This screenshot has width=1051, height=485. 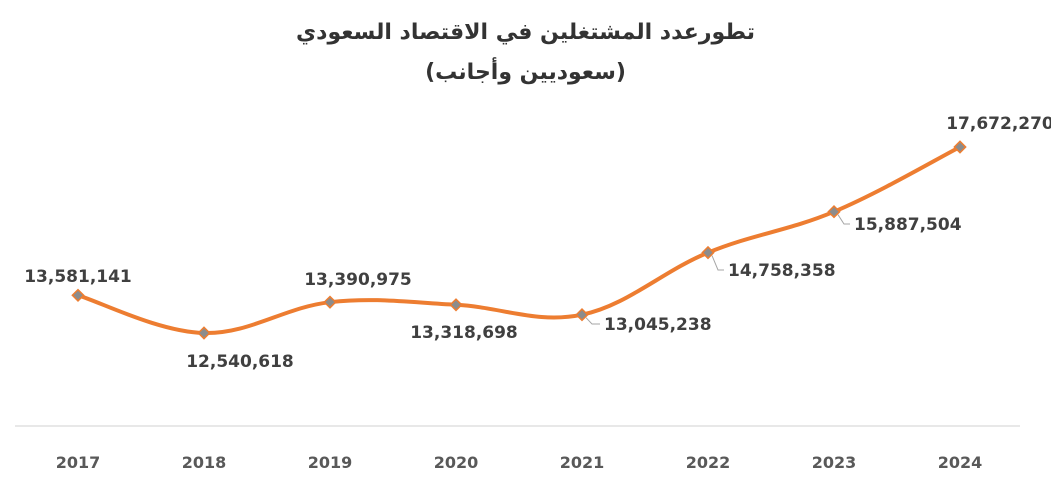 What do you see at coordinates (456, 462) in the screenshot?
I see `x-tick-label: 2020` at bounding box center [456, 462].